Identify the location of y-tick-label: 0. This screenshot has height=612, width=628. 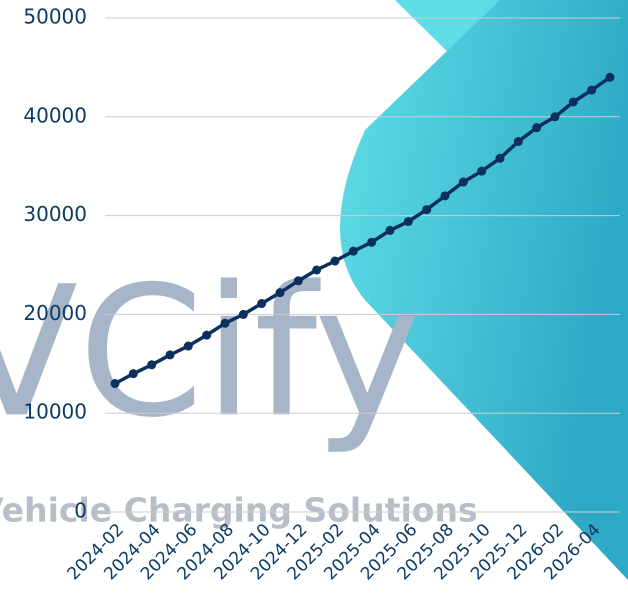
(80, 511).